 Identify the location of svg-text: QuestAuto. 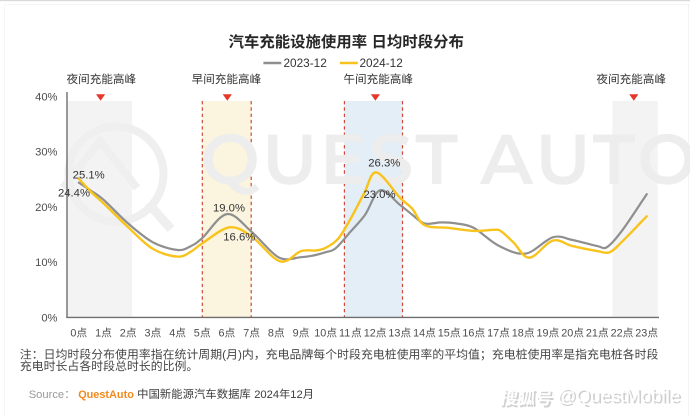
(106, 395).